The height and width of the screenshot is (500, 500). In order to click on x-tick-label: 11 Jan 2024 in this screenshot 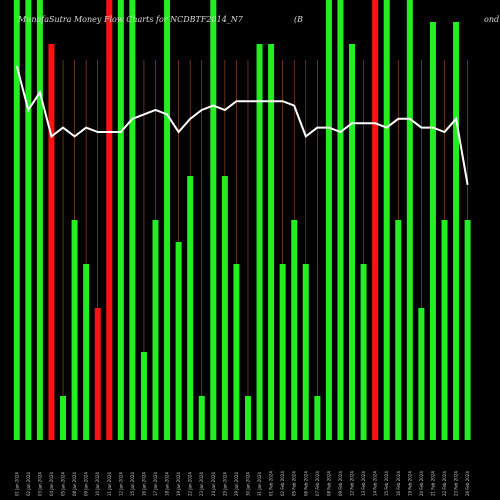, I will do `click(109, 484)`.